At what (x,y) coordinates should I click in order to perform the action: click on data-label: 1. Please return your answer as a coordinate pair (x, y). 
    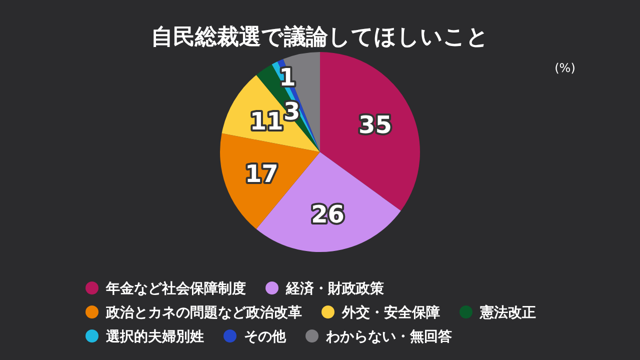
    Looking at the image, I should click on (287, 78).